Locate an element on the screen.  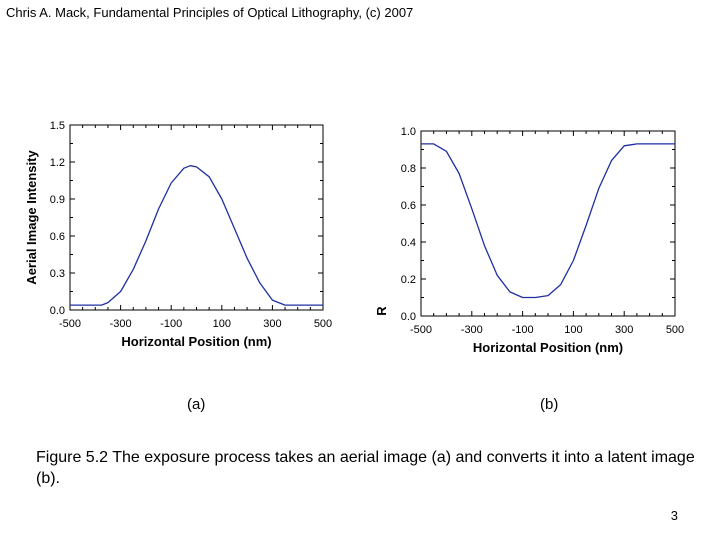
y-tick-label-1: 0.6 is located at coordinates (408, 206).